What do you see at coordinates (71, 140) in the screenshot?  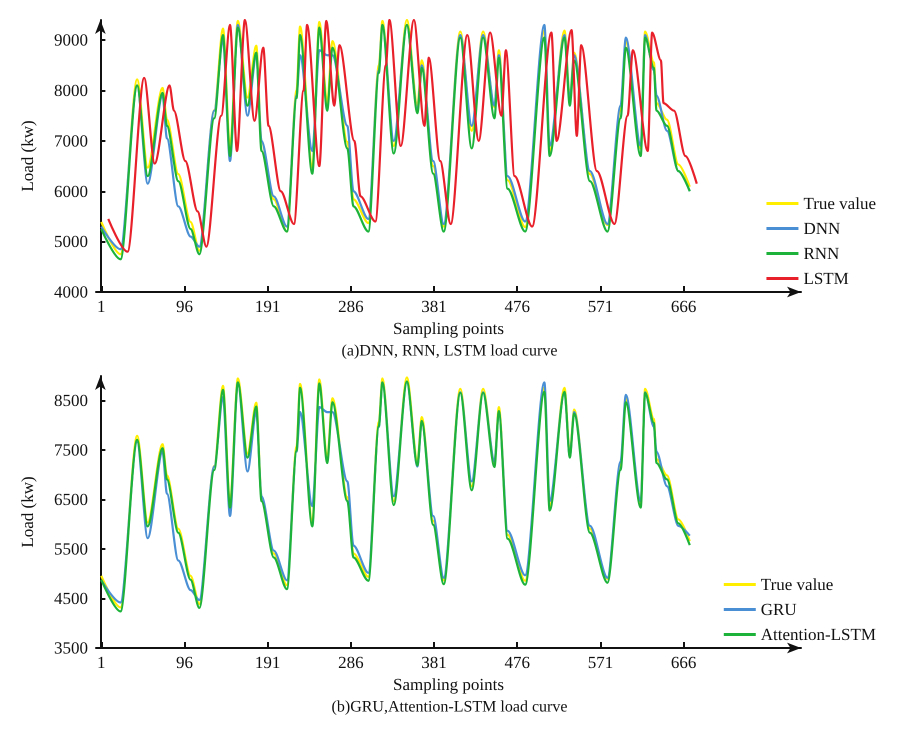 I see `y-tick-label: 7000` at bounding box center [71, 140].